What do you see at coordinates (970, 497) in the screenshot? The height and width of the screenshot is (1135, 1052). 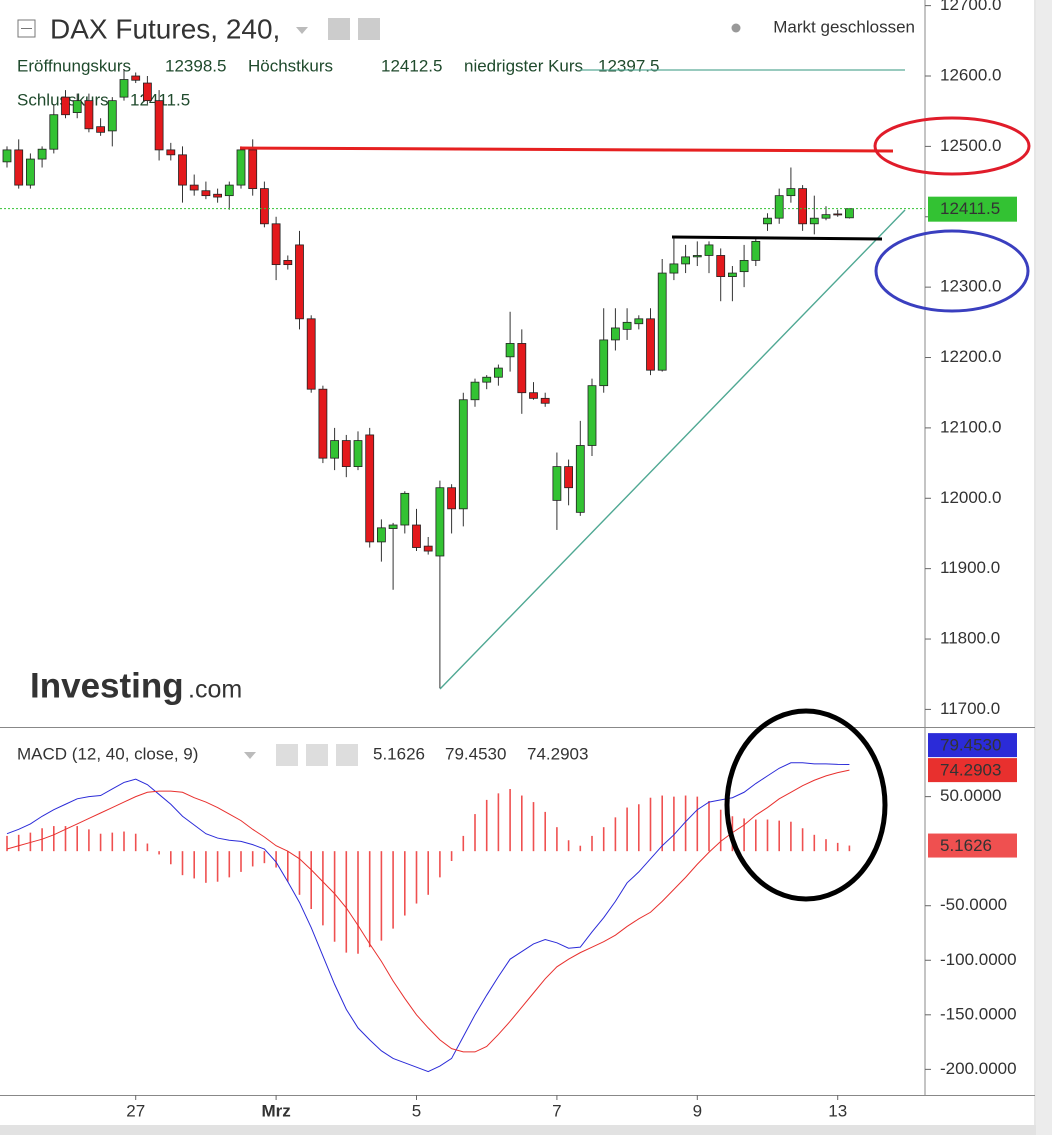 I see `y-tick-label: 12000.0` at bounding box center [970, 497].